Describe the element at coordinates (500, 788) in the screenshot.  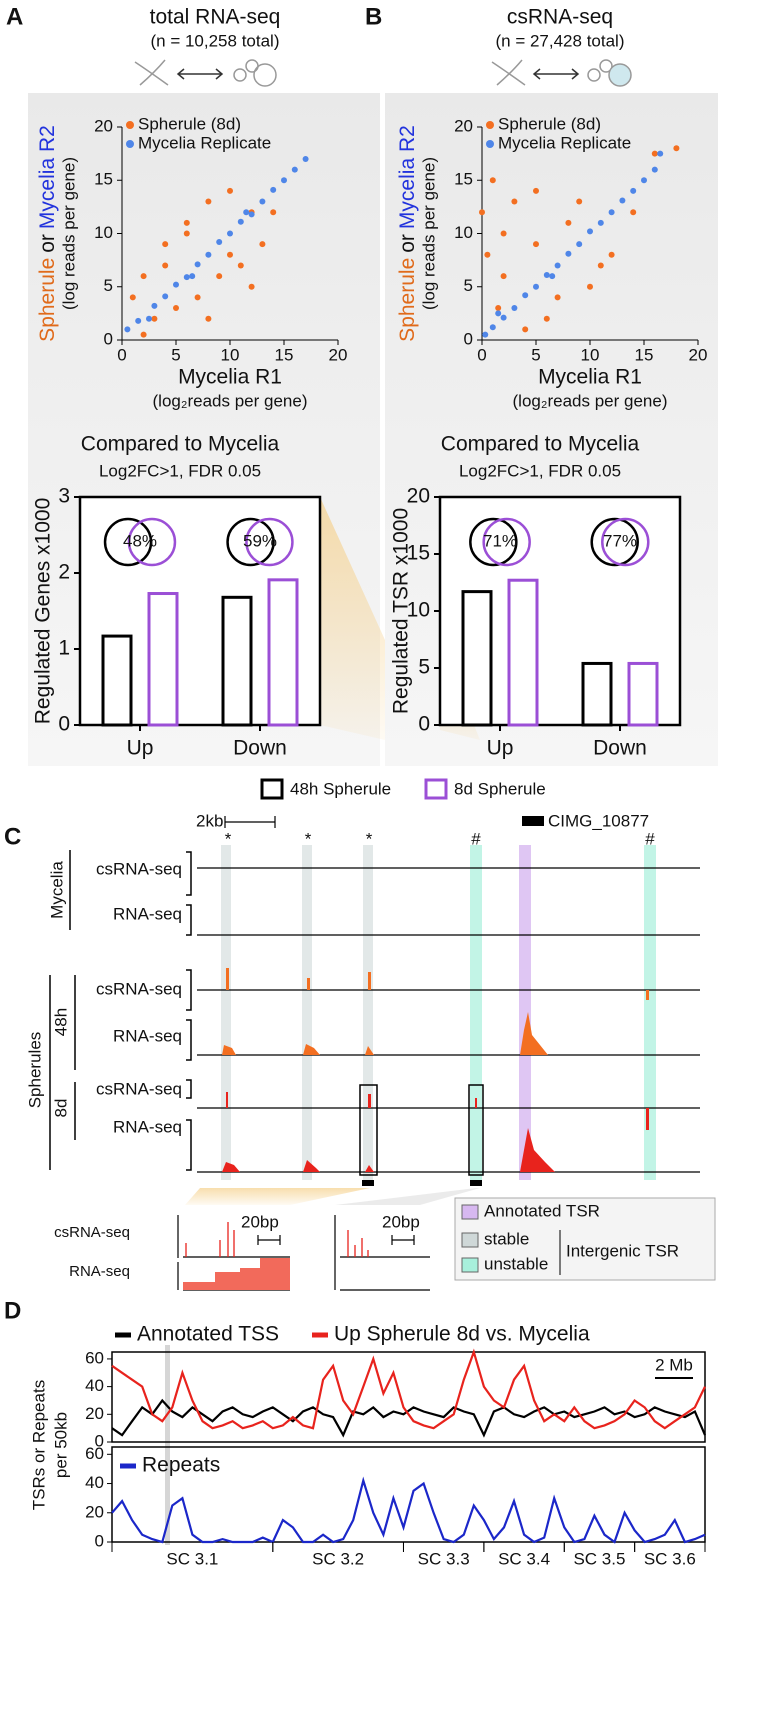
I see `legend-label: 8d Spherule` at that location.